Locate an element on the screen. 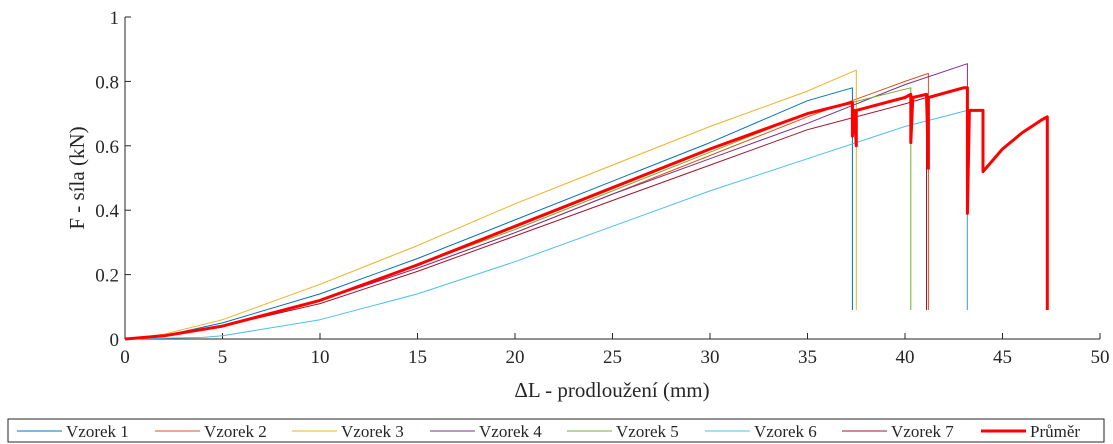 This screenshot has height=444, width=1113. x-tick-label: 30 is located at coordinates (710, 357).